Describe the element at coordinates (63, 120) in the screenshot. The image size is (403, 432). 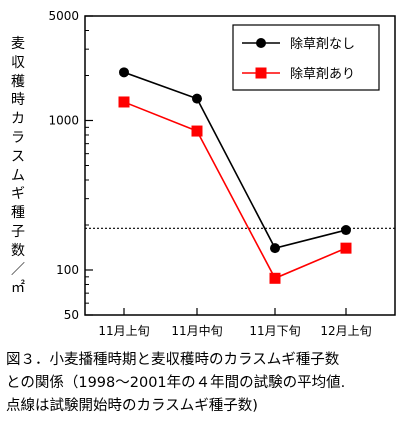
I see `y-tick-label: 1000` at that location.